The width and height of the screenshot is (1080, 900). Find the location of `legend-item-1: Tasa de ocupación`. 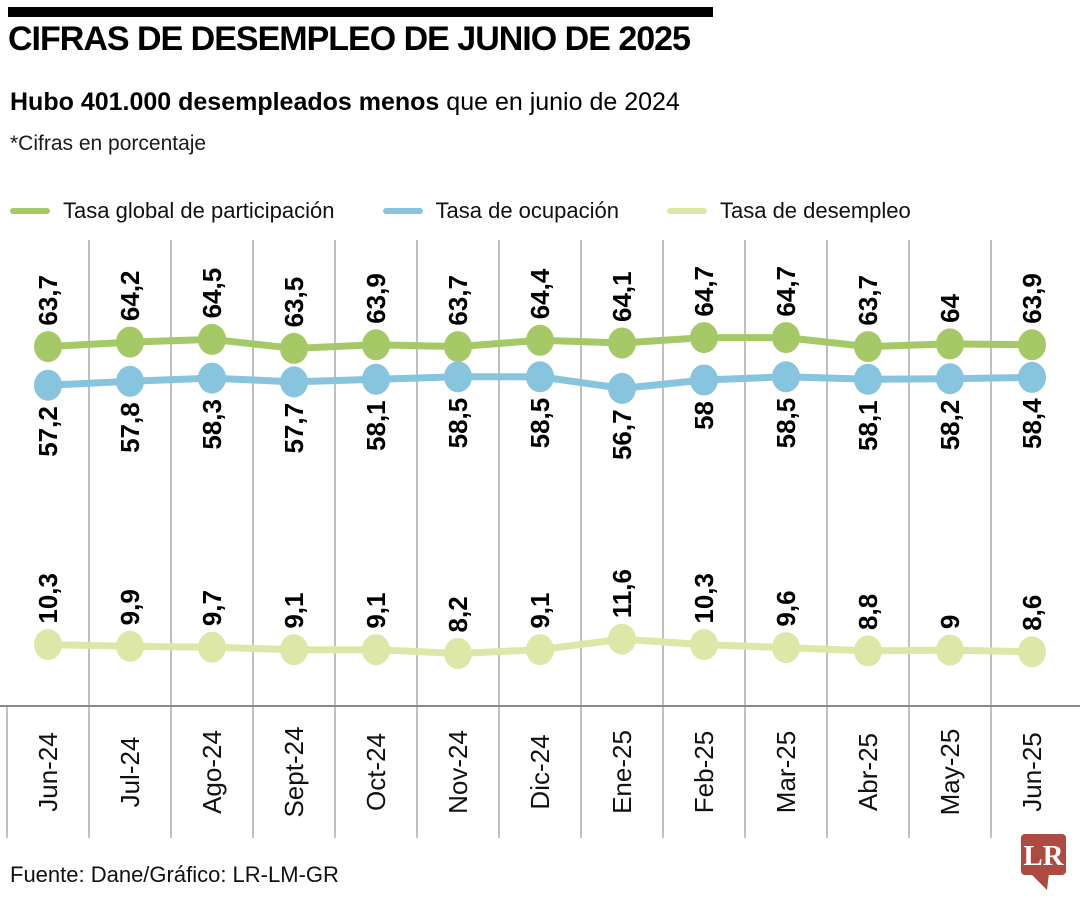

legend-item-1: Tasa de ocupación is located at coordinates (500, 211).